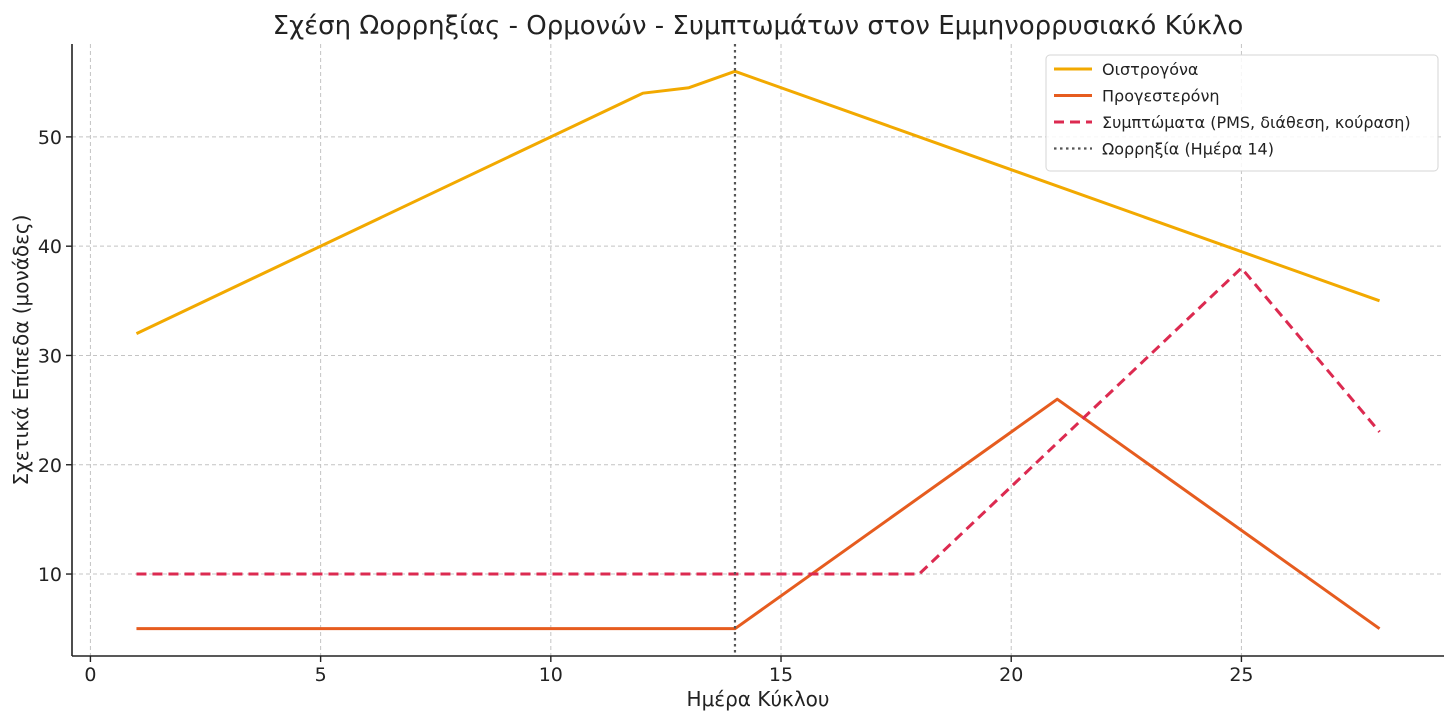 The width and height of the screenshot is (1456, 722). Describe the element at coordinates (321, 675) in the screenshot. I see `x-tick-label: 5` at that location.